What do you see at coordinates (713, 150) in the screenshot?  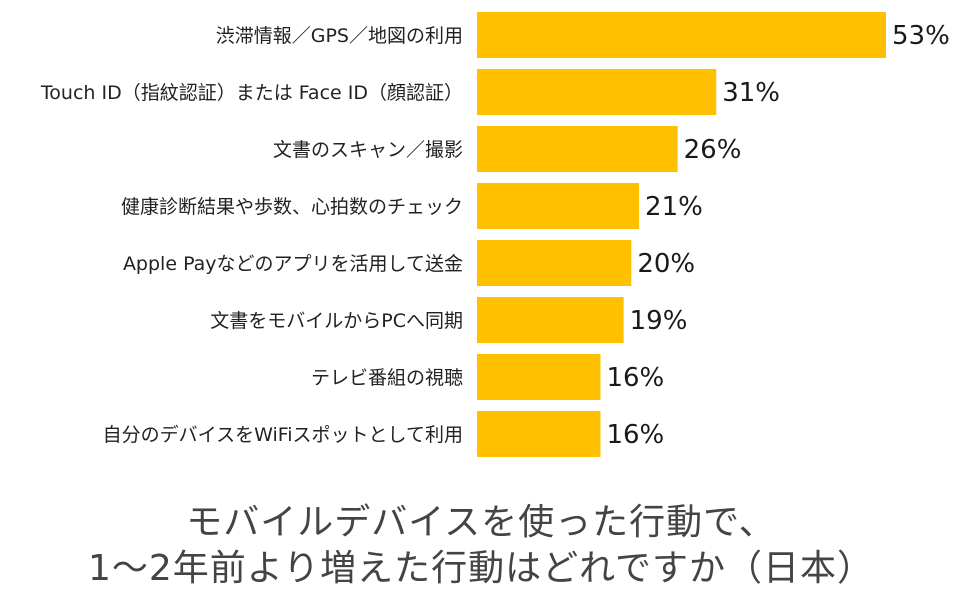 I see `value-label: 26%` at bounding box center [713, 150].